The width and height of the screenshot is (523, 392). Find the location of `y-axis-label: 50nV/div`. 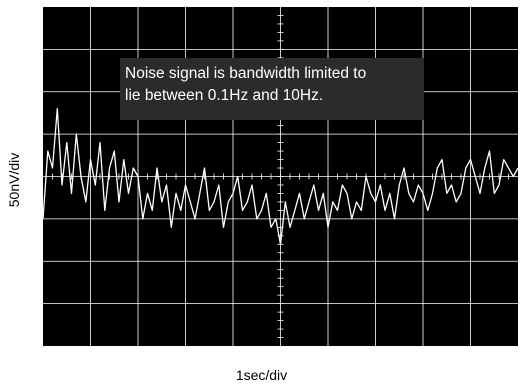

y-axis-label: 50nV/div is located at coordinates (14, 180).